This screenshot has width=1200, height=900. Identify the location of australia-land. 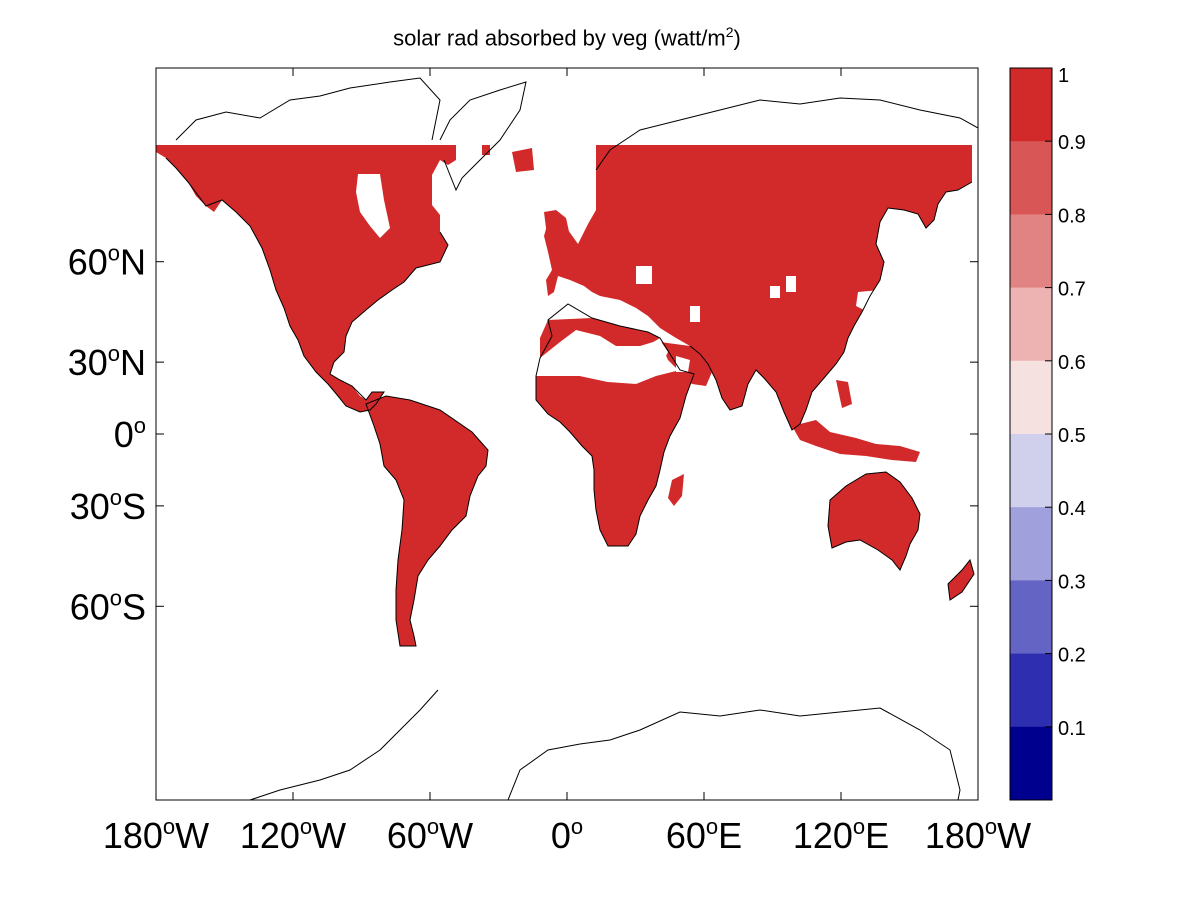
(874, 521).